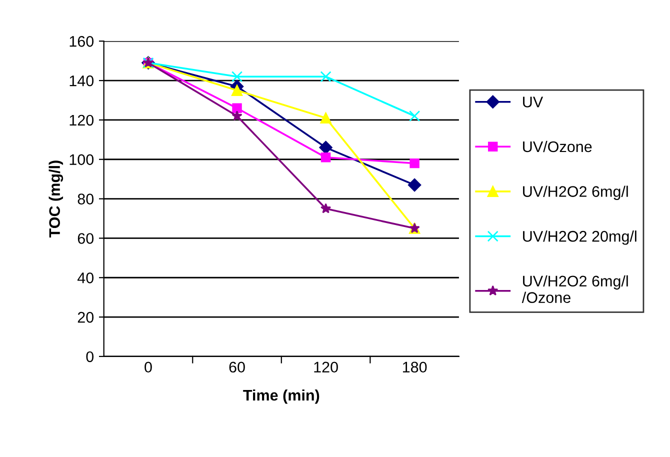  I want to click on y-tick-label: 40, so click(85, 278).